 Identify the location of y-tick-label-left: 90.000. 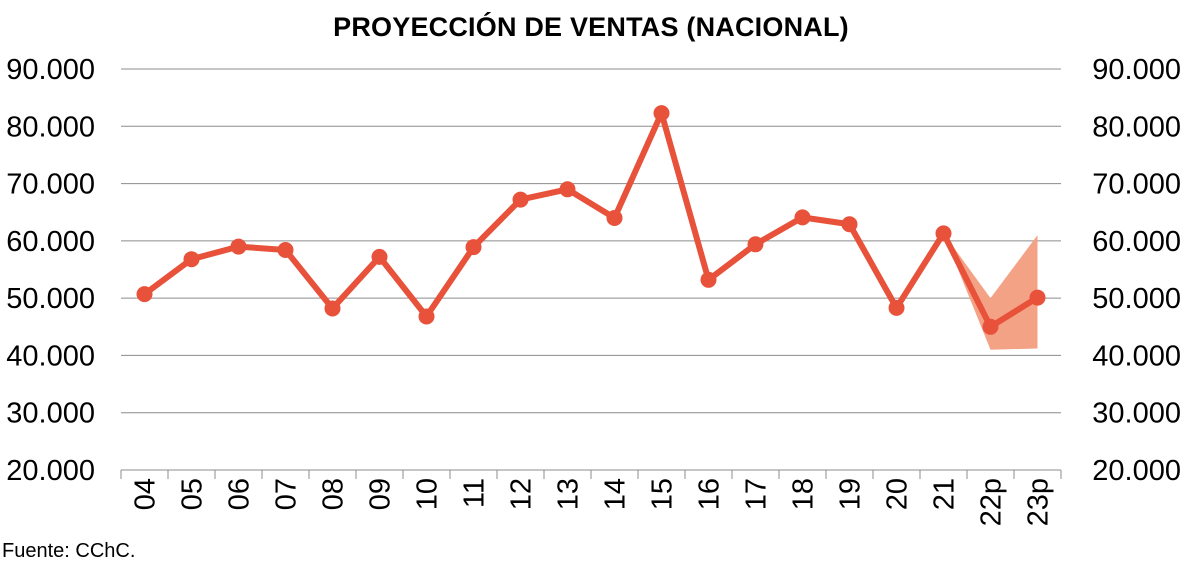
(50, 70).